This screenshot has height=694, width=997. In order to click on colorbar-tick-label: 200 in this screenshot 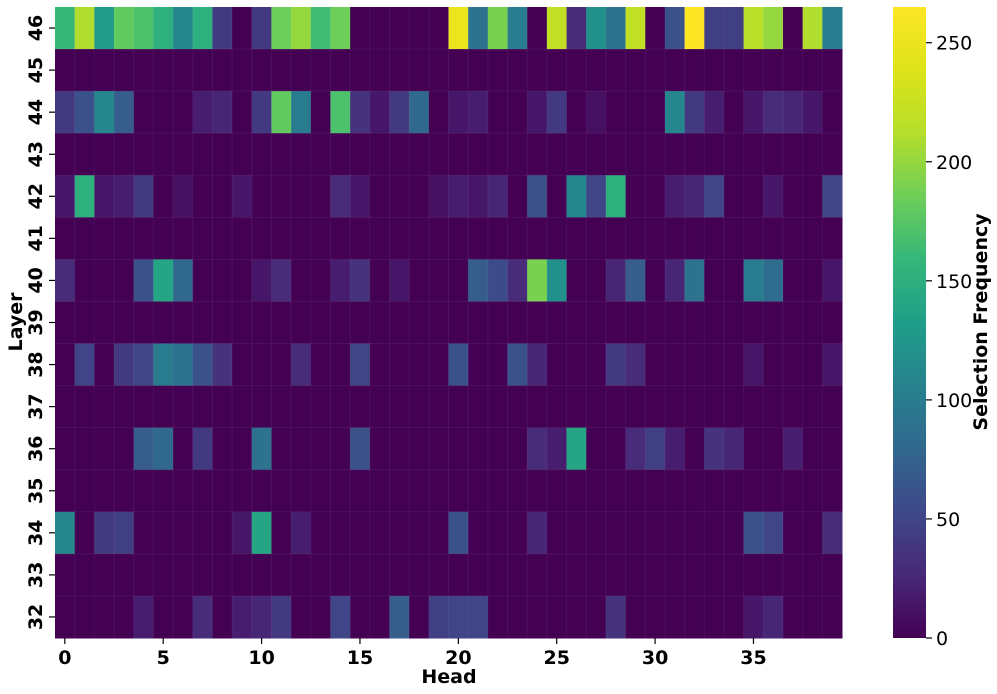, I will do `click(954, 163)`.